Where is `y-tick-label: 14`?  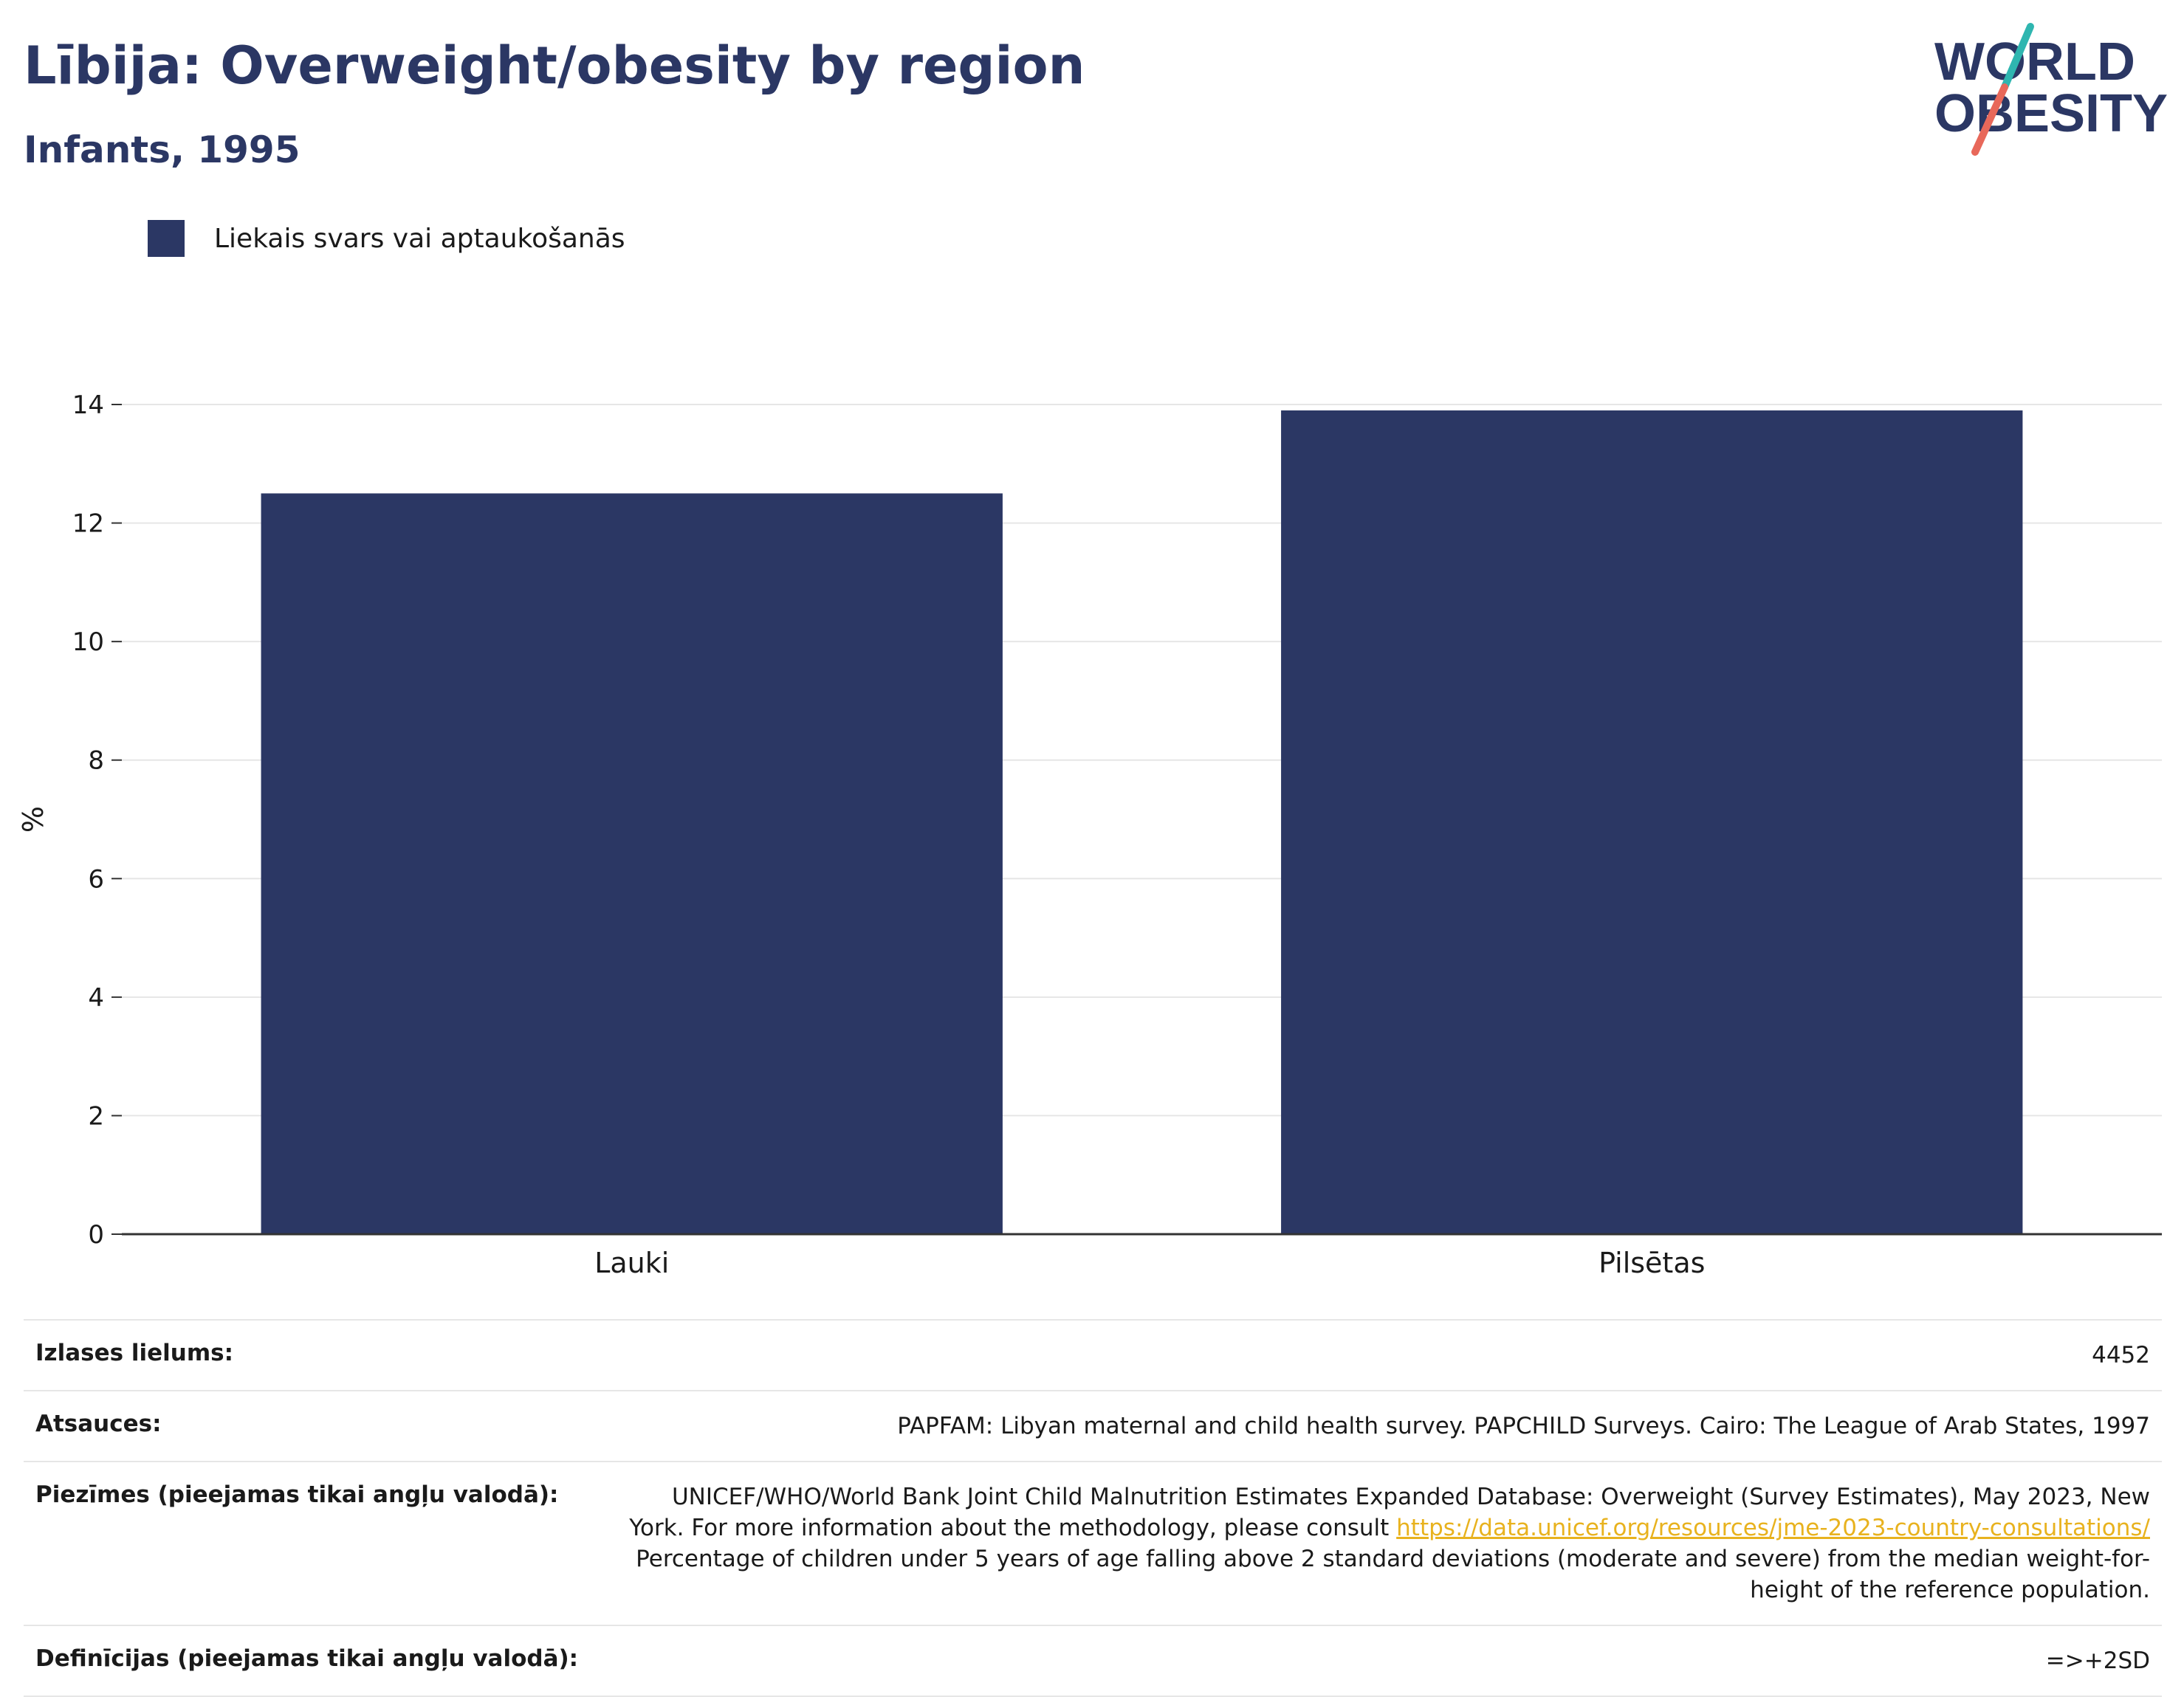
y-tick-label: 14 is located at coordinates (88, 405).